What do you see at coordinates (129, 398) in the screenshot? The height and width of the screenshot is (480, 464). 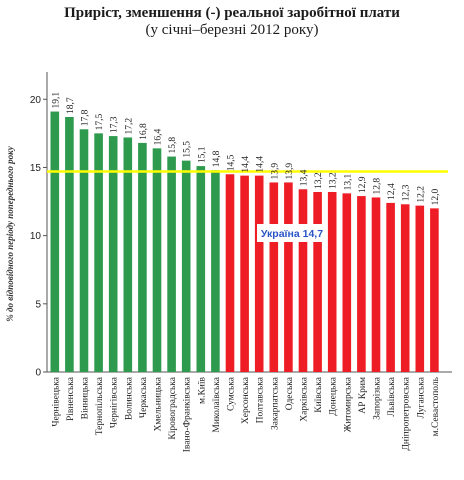 I see `x-tick-label: Волинська` at bounding box center [129, 398].